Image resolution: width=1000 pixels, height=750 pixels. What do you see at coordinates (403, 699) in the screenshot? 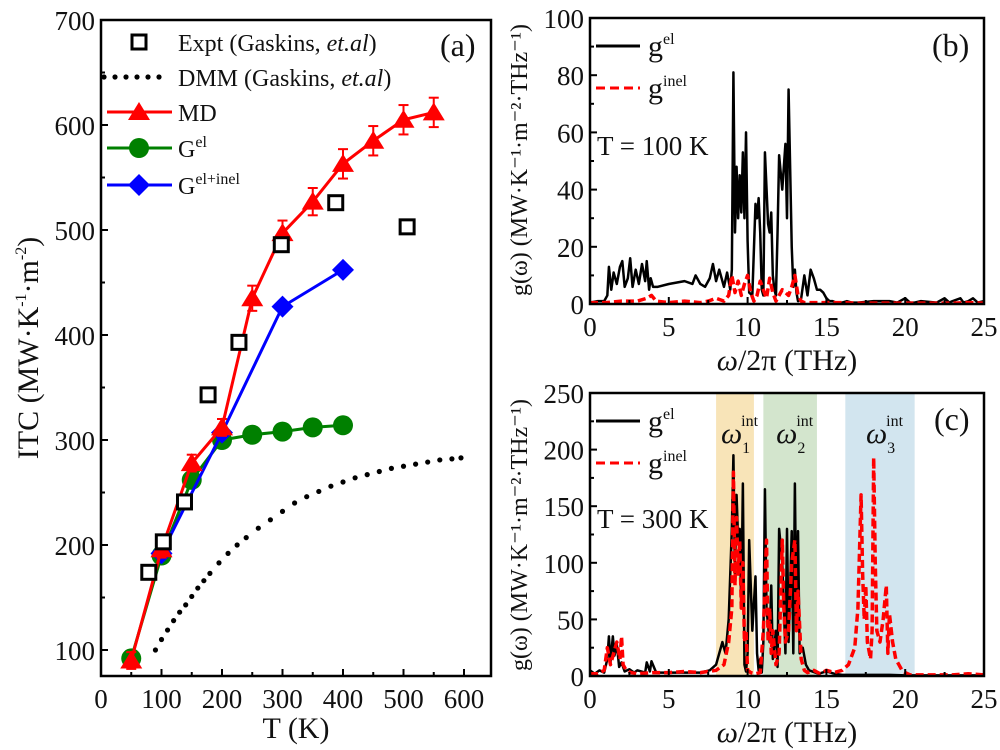
I see `x-tick-label: 500` at bounding box center [403, 699].